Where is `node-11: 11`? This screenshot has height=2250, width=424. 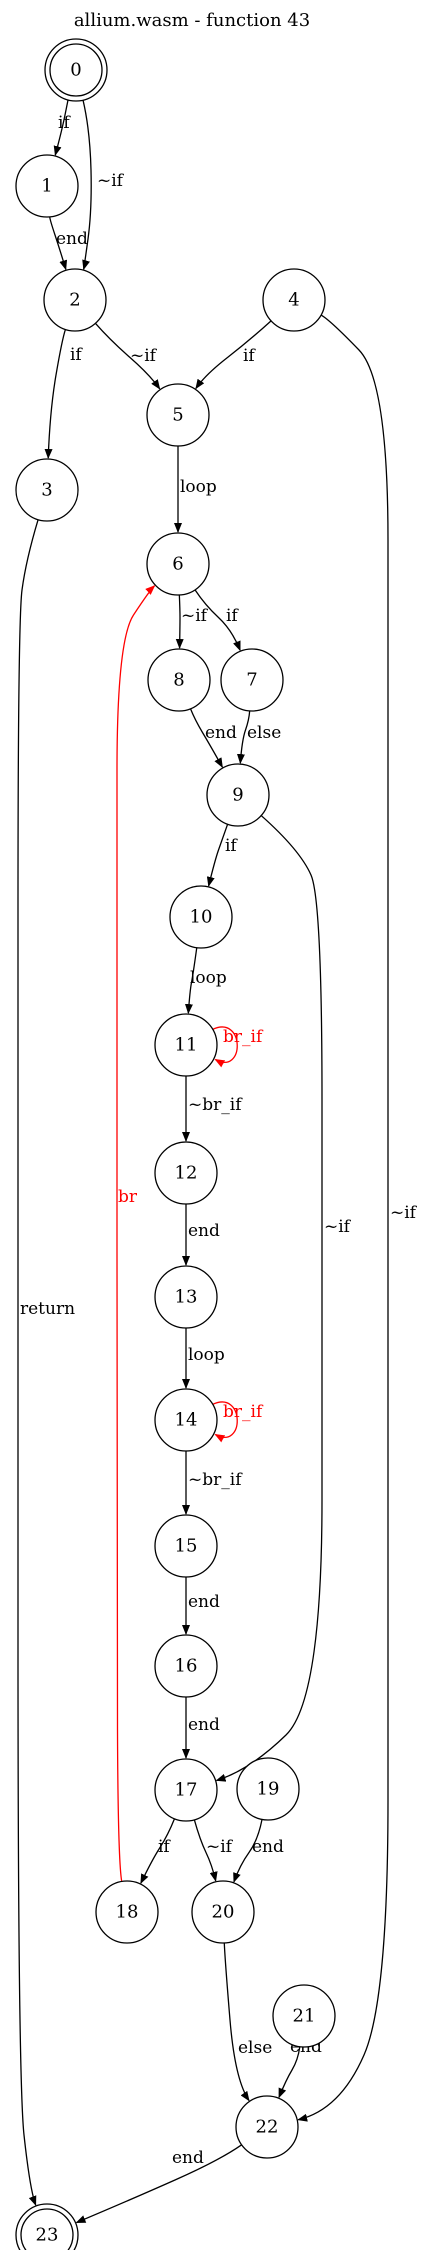
node-11: 11 is located at coordinates (186, 1045).